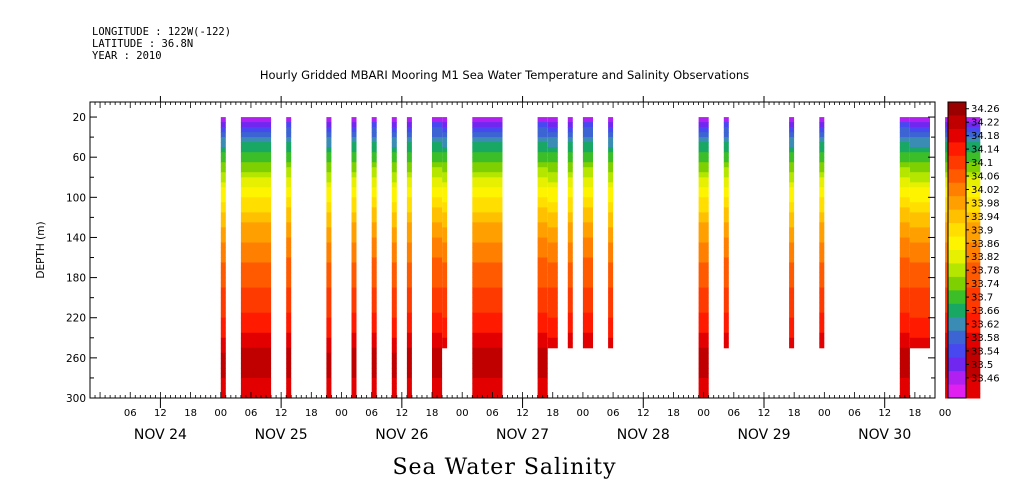 This screenshot has width=1009, height=504. I want to click on x-hour-label: 00, so click(945, 413).